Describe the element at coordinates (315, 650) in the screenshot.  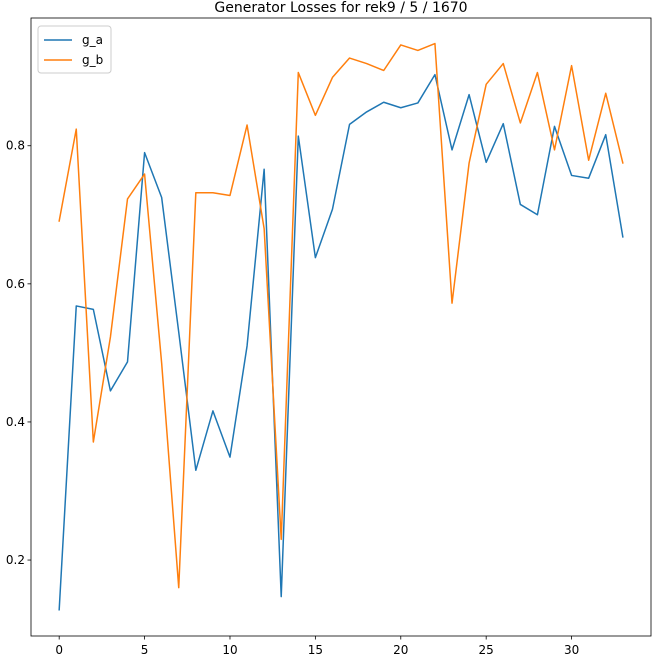
I see `x-tick-label: 15` at that location.